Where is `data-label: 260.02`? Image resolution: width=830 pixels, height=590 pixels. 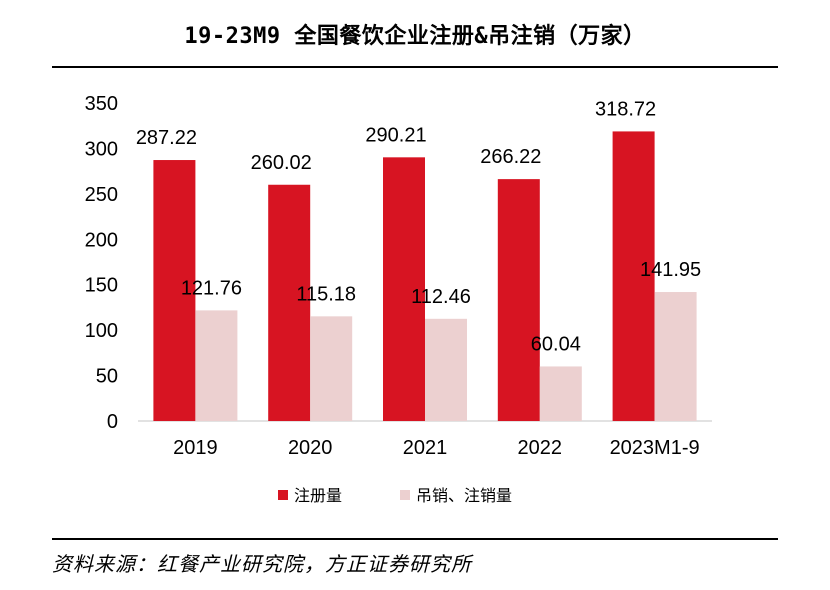
data-label: 260.02 is located at coordinates (281, 163).